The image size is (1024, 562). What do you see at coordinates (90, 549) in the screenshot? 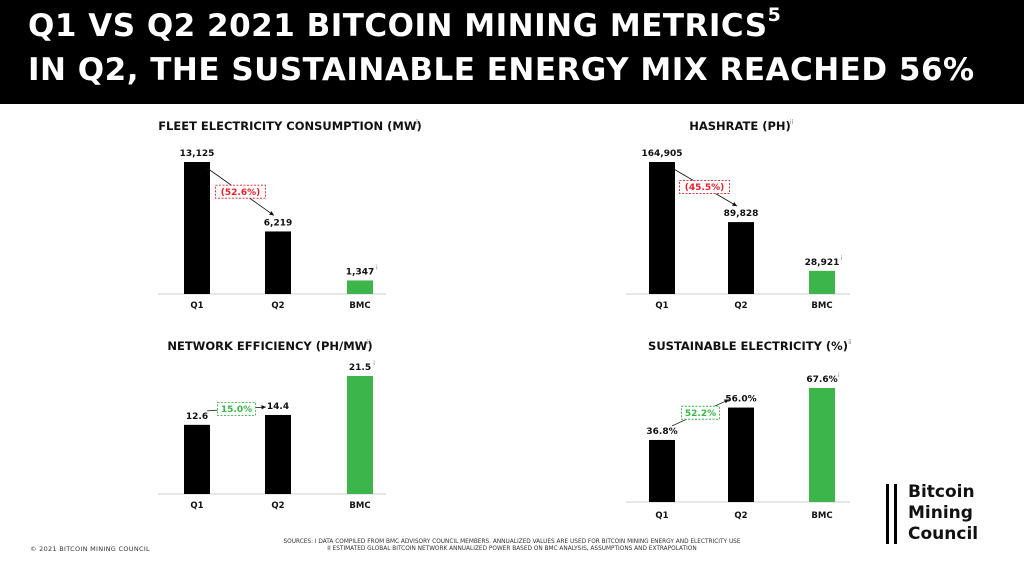
I see `copyright: © 2021 BITCOIN MINING COUNCIL` at bounding box center [90, 549].